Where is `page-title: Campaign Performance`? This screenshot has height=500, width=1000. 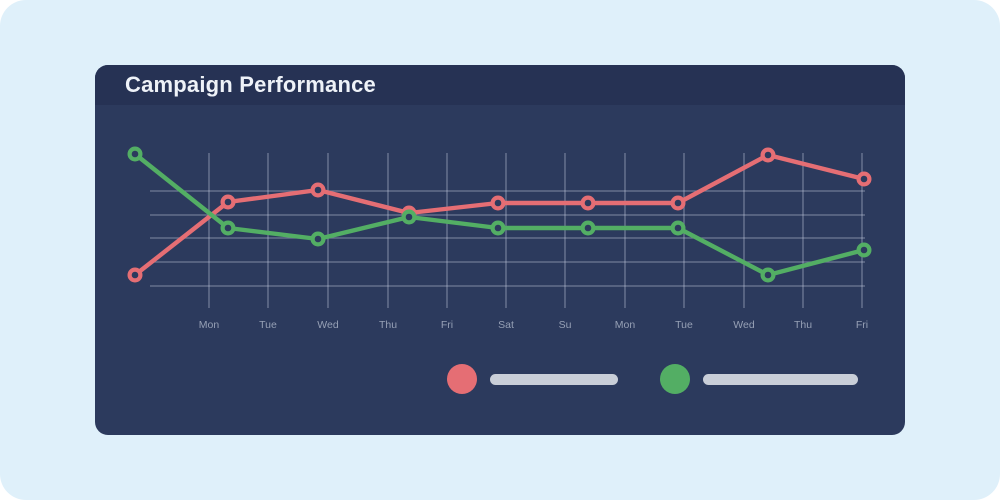
page-title: Campaign Performance is located at coordinates (250, 84).